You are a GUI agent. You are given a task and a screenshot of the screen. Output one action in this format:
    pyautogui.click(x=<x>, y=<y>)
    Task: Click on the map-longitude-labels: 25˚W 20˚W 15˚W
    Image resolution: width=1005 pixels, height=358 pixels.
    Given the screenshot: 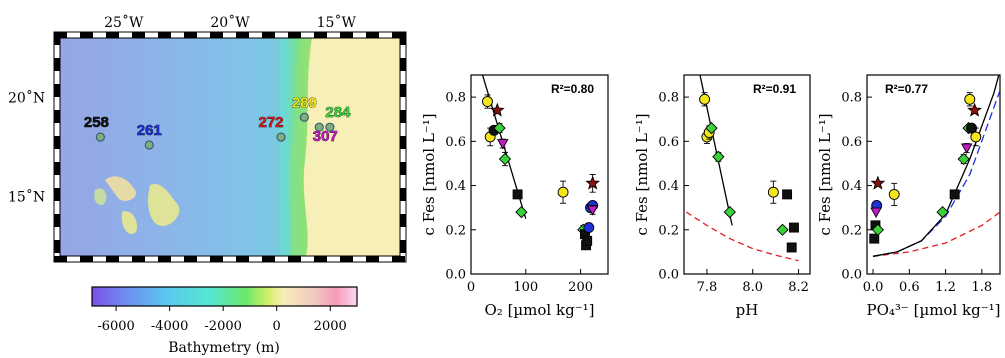 What is the action you would take?
    pyautogui.click(x=230, y=22)
    